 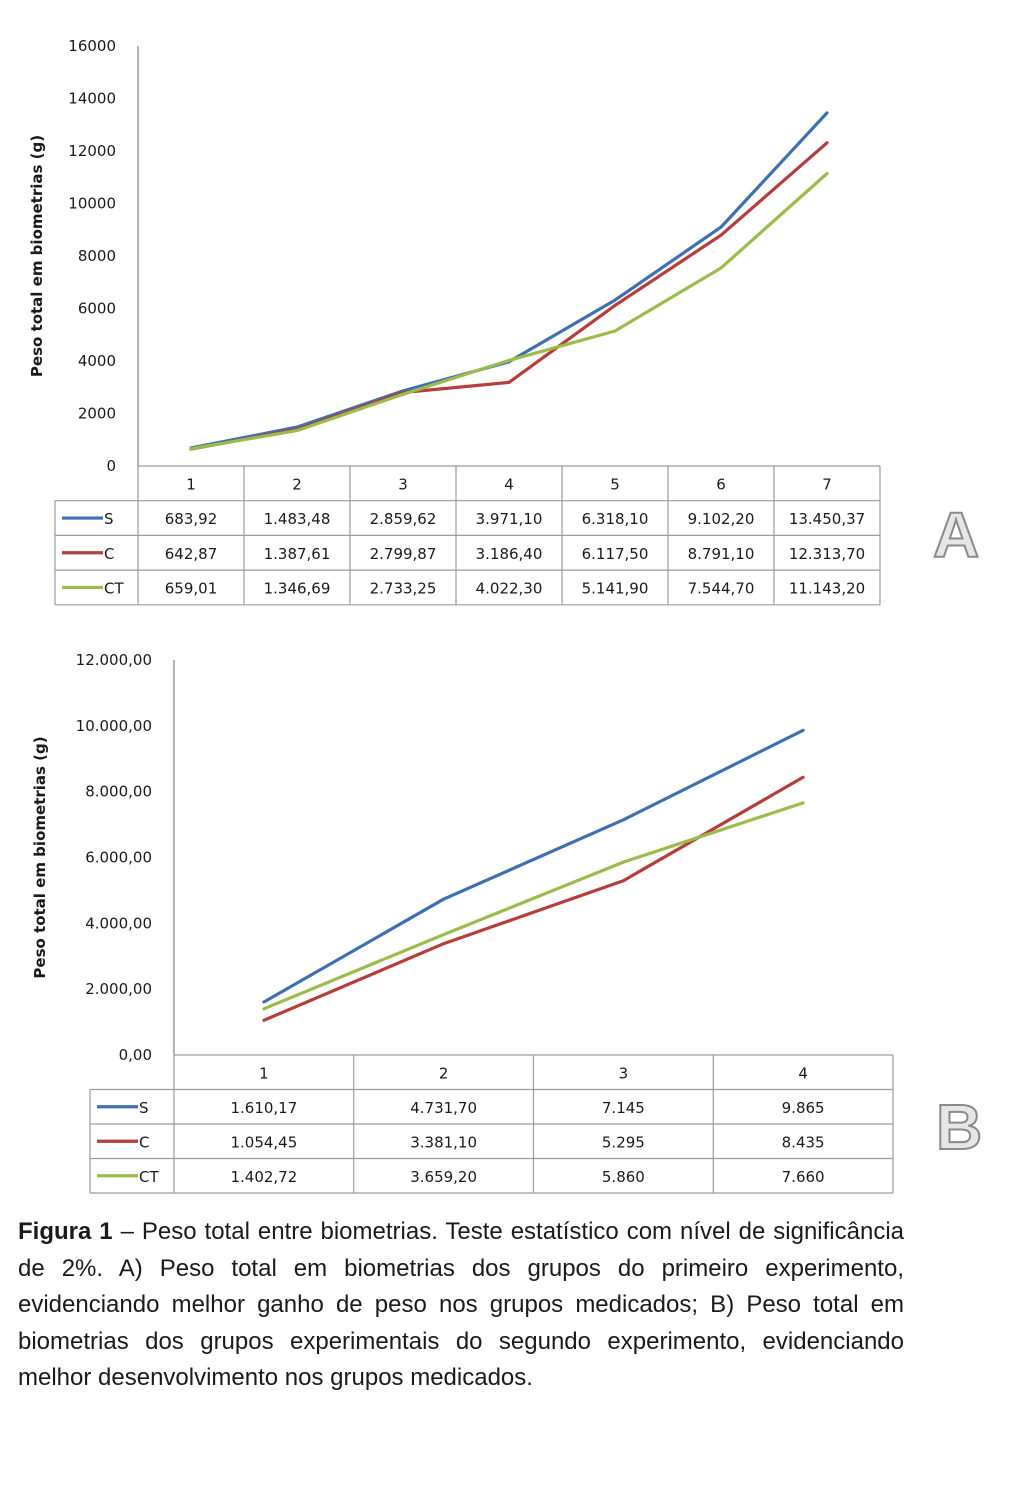 What do you see at coordinates (92, 151) in the screenshot?
I see `y-tick-label: 12000` at bounding box center [92, 151].